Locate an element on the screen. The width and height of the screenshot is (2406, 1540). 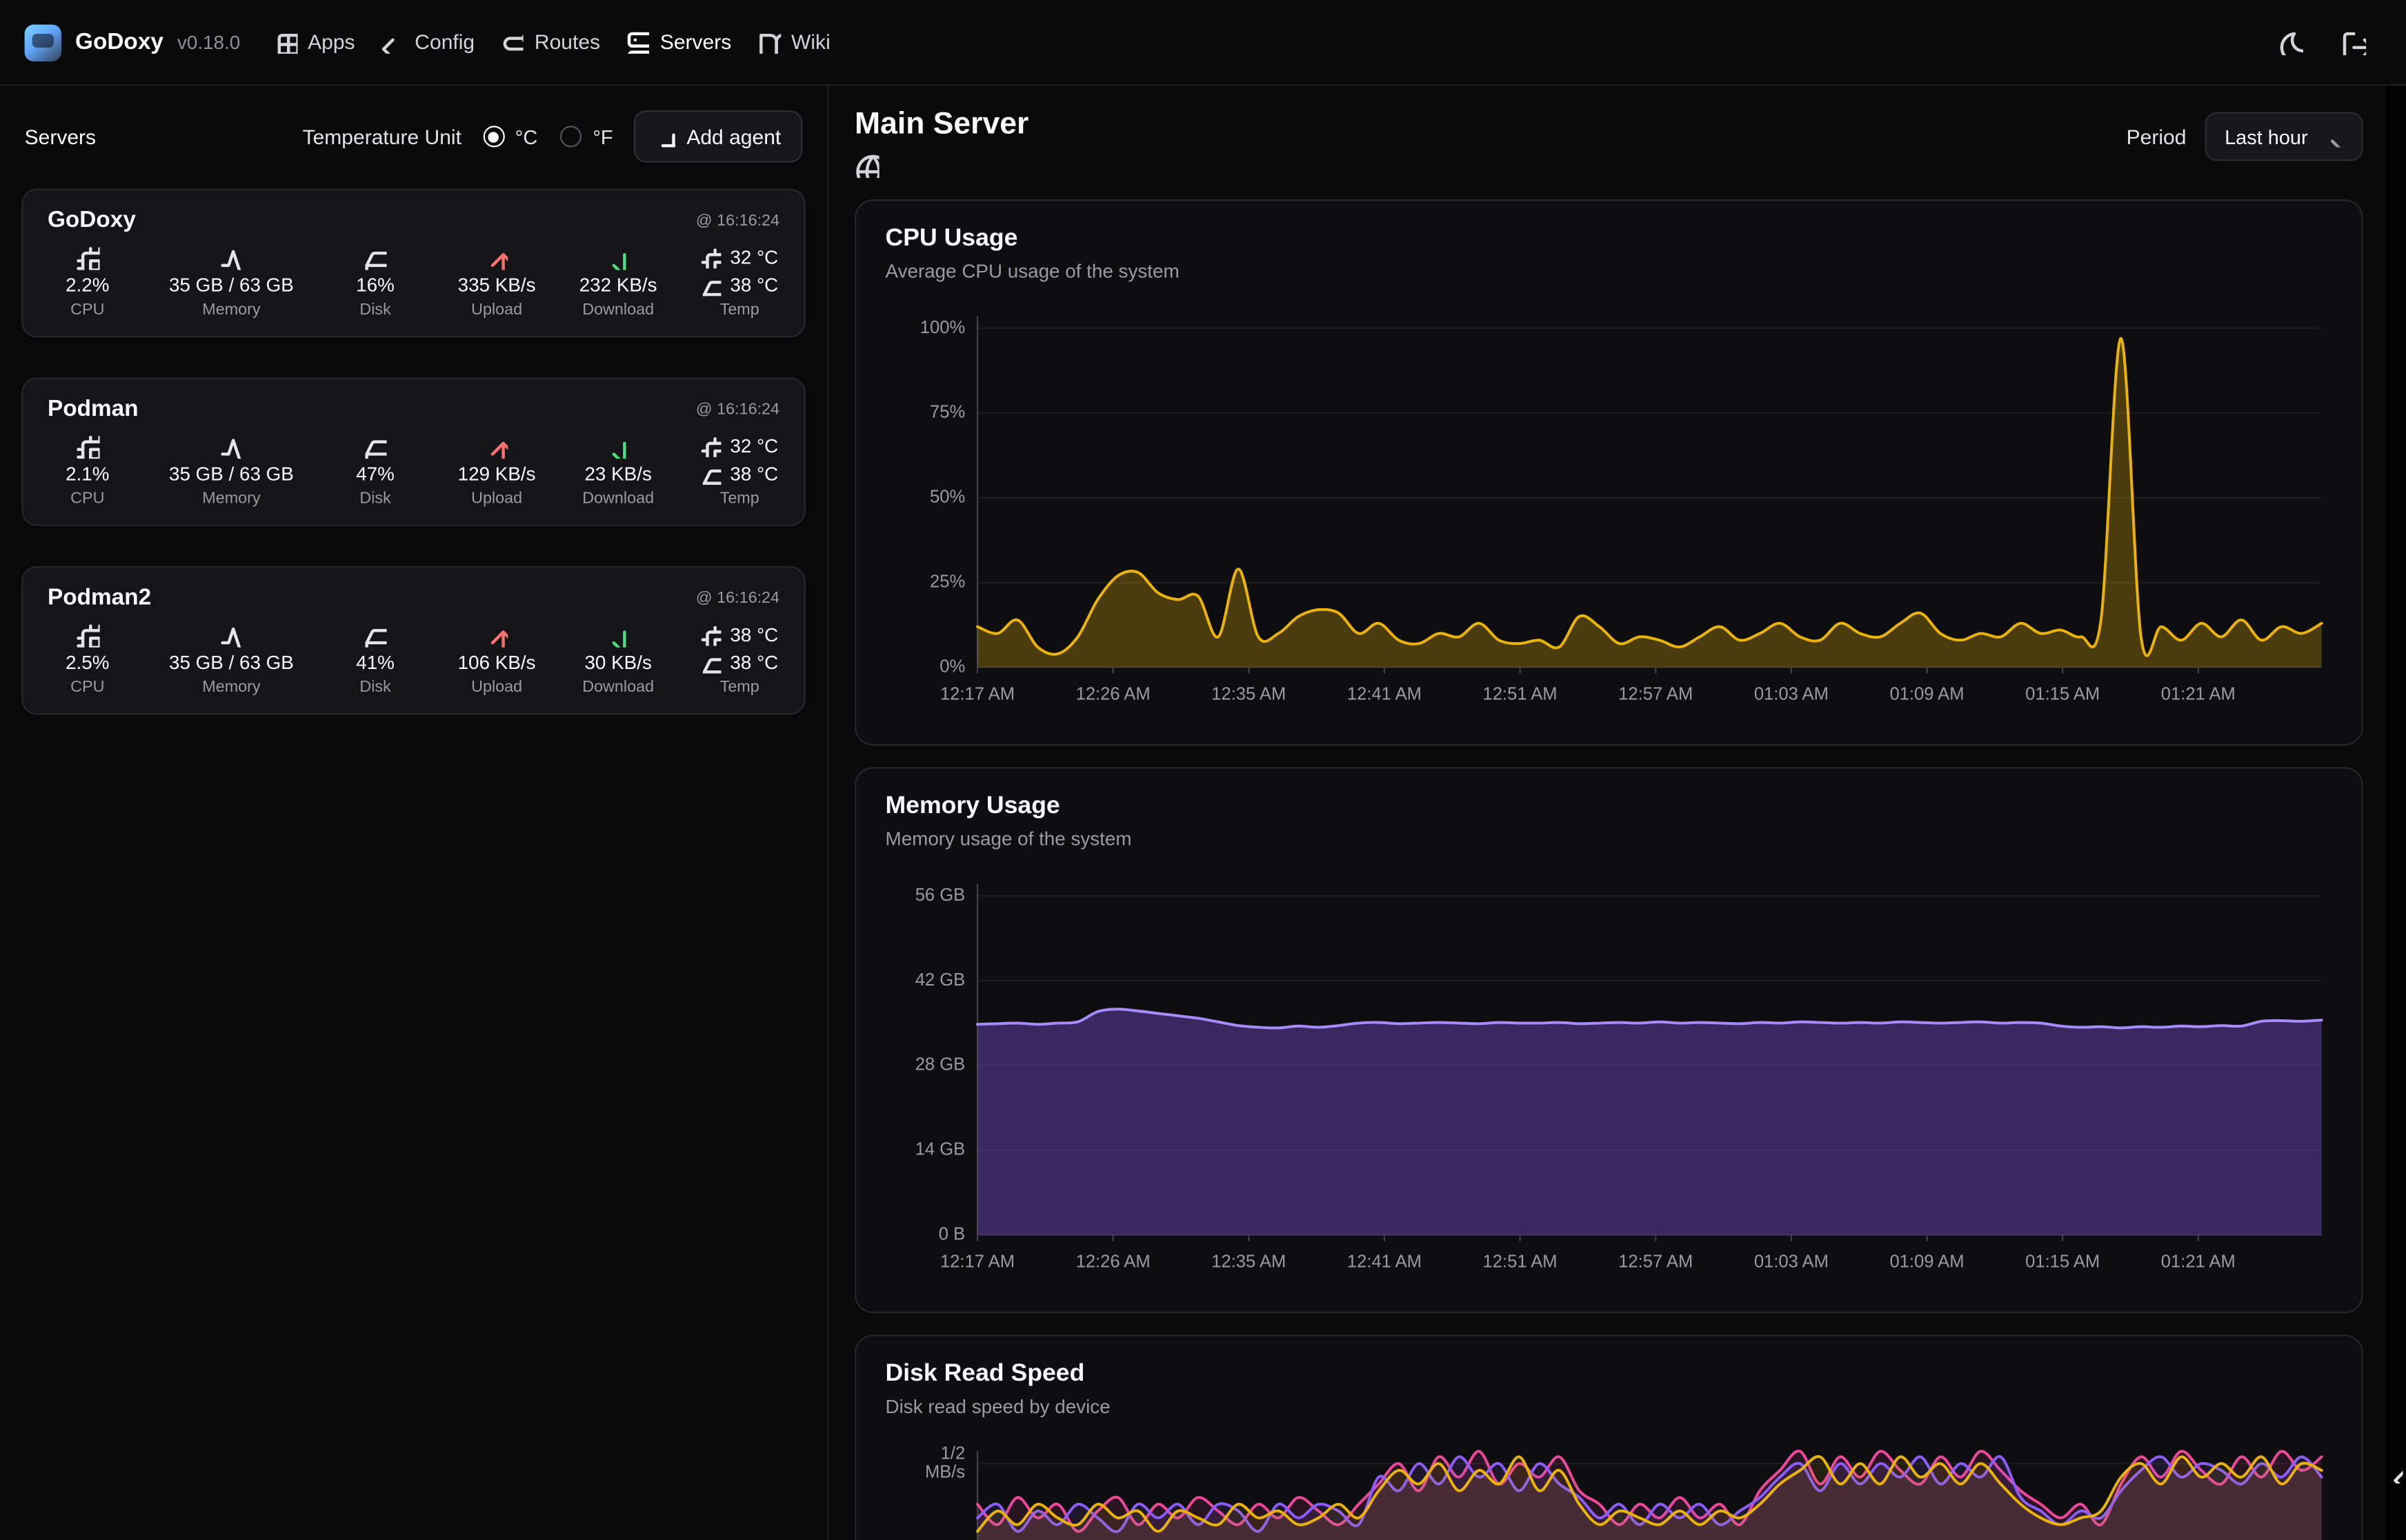
add-agent-label: Add agent is located at coordinates (734, 136).